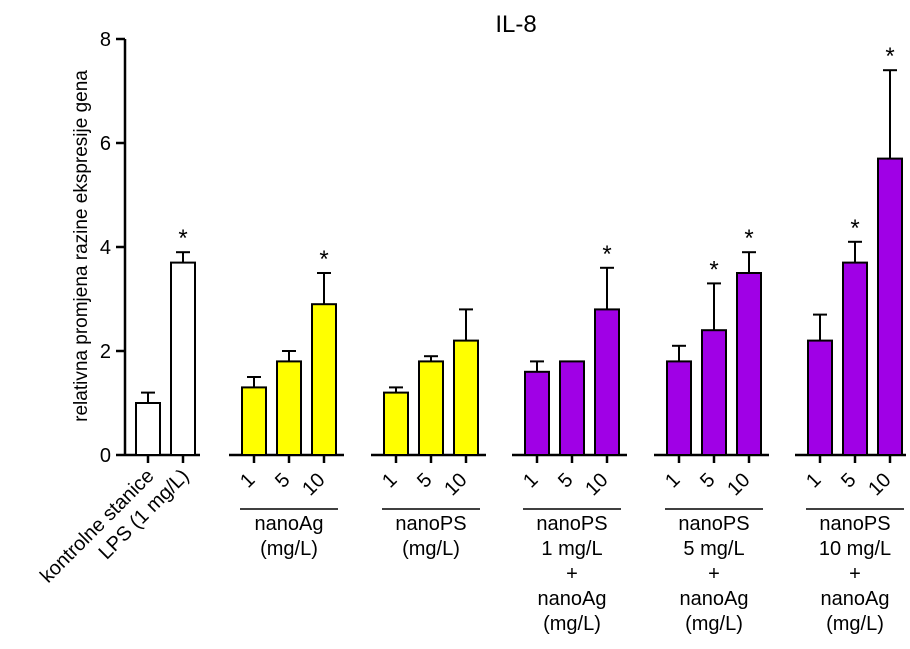 This screenshot has width=910, height=649. What do you see at coordinates (855, 549) in the screenshot?
I see `group-label-line: 10 mg/L` at bounding box center [855, 549].